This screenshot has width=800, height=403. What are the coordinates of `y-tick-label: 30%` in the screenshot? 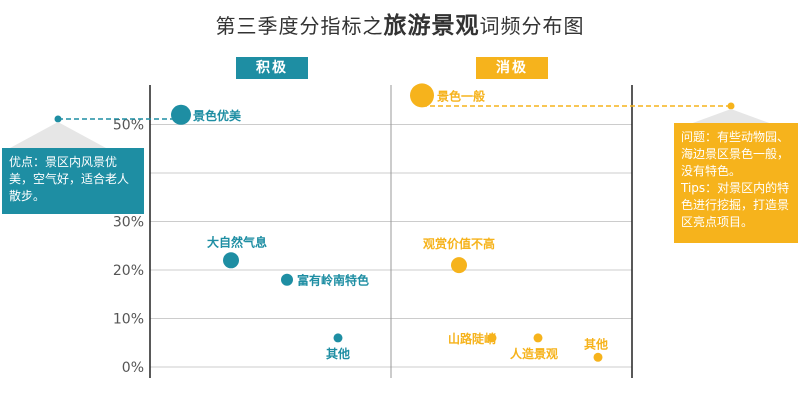 It's located at (128, 223).